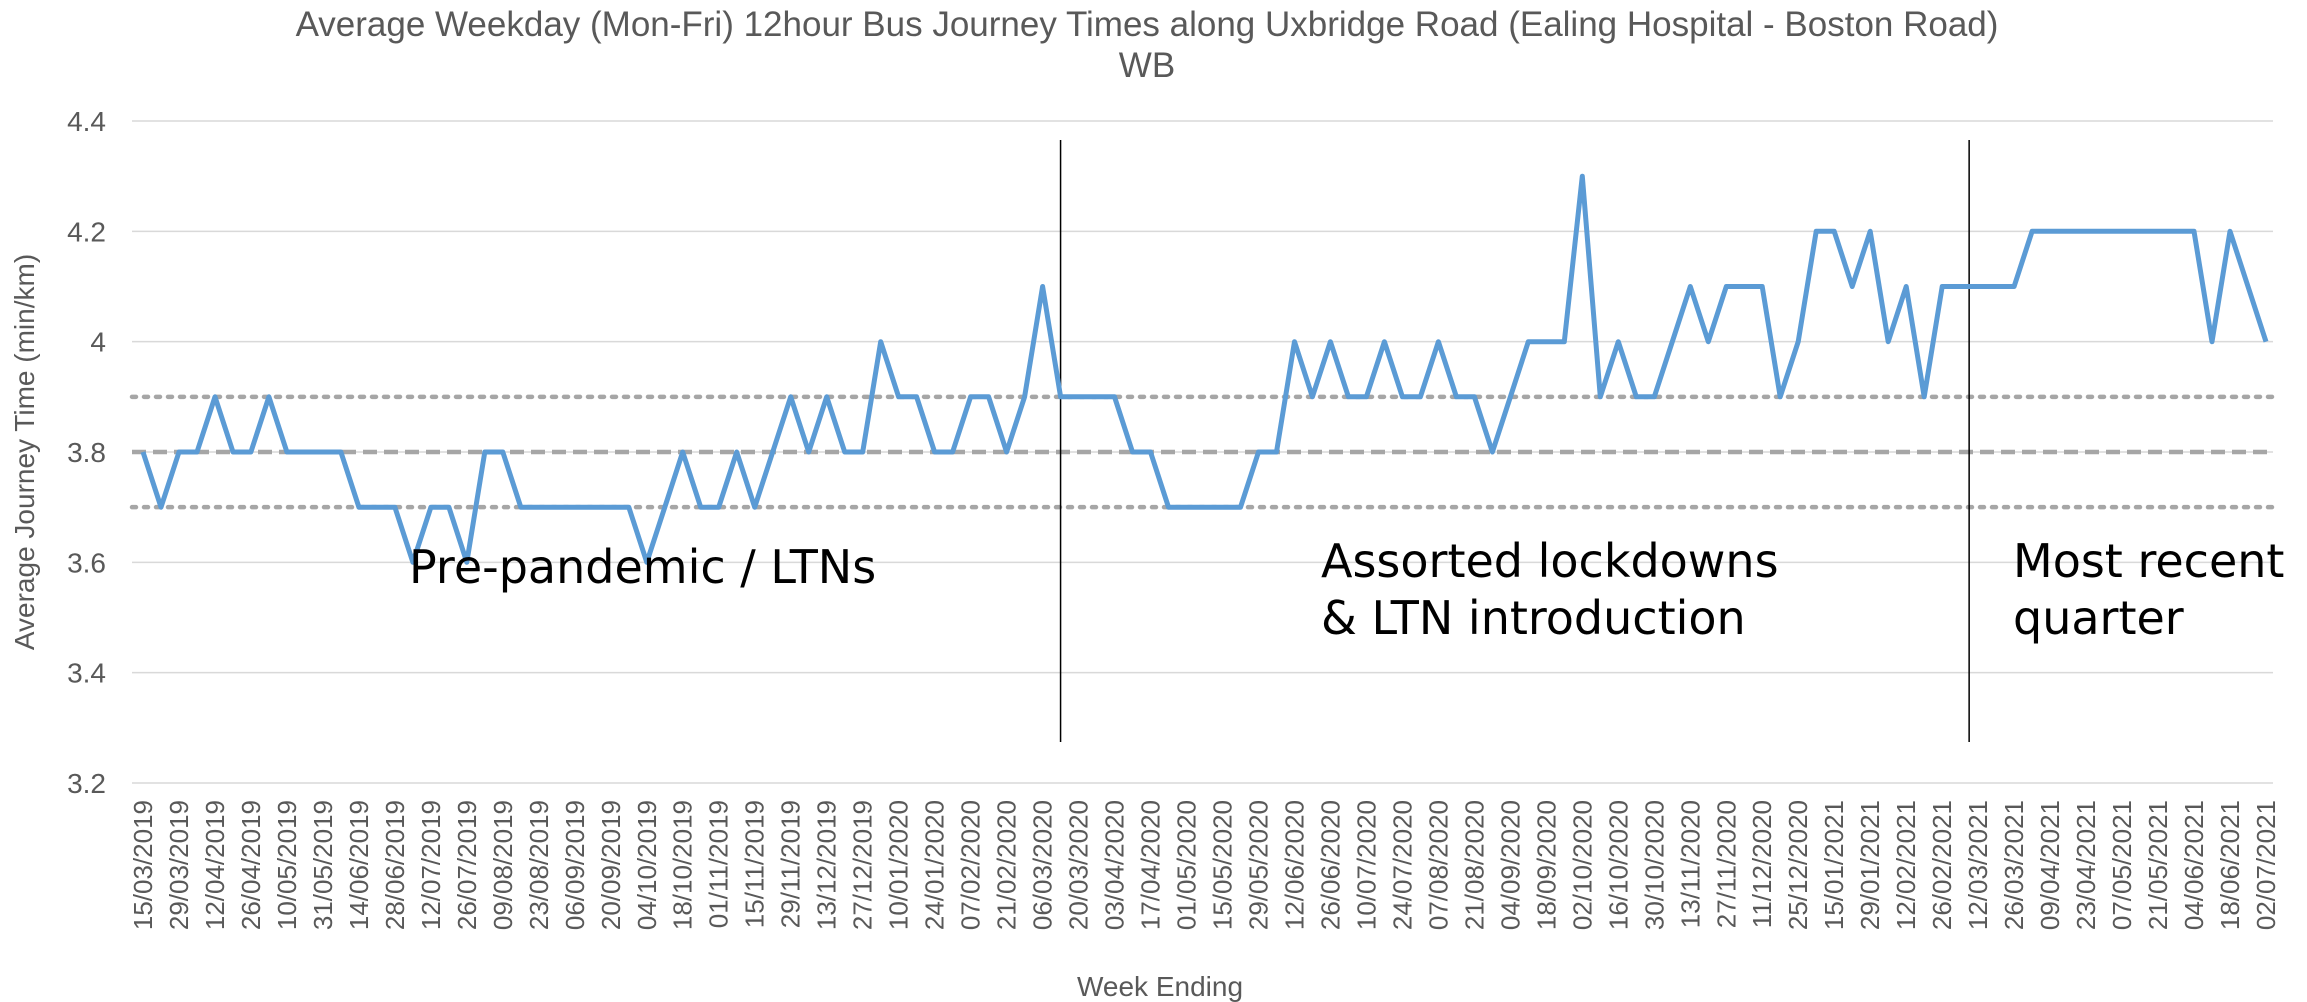  Describe the element at coordinates (98, 342) in the screenshot. I see `y-tick-label: 4` at that location.